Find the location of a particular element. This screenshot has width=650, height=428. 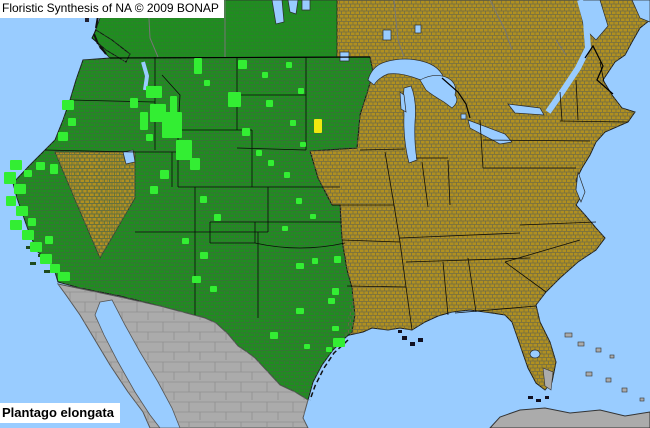

lake-winnipeg is located at coordinates (278, 12).